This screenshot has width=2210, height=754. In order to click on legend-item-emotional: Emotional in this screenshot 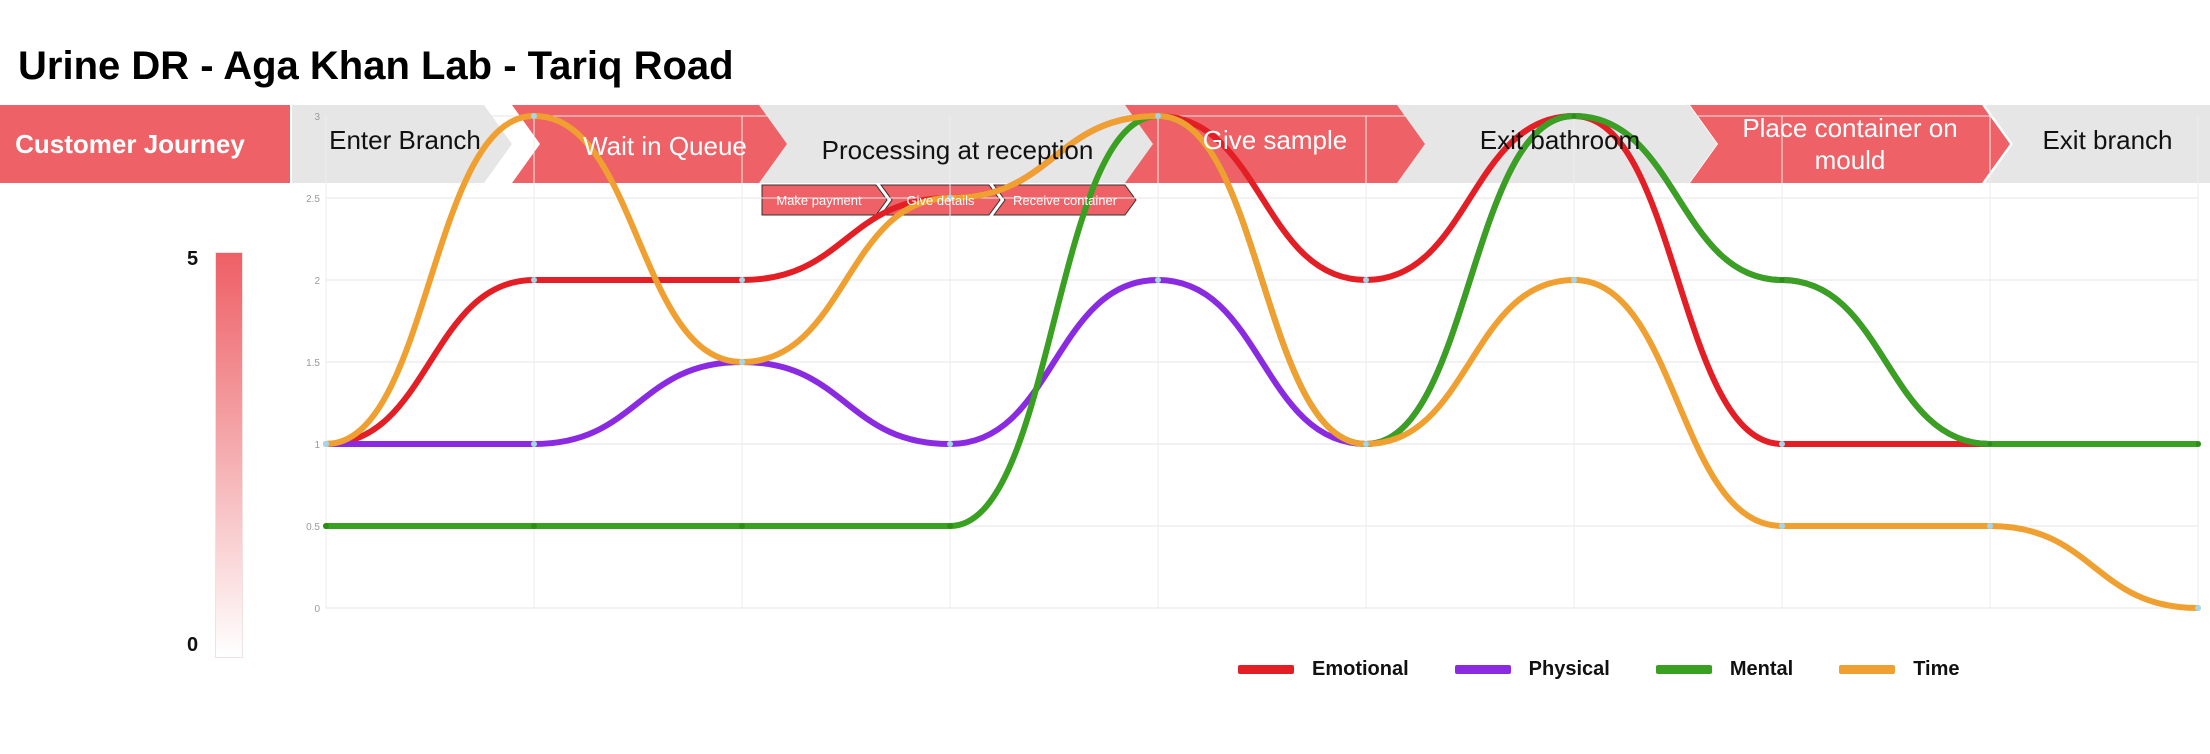, I will do `click(1323, 669)`.